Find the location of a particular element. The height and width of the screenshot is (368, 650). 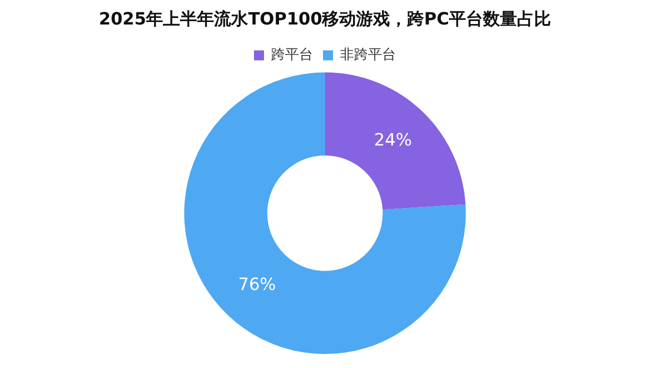

legend-label: 非跨平台 is located at coordinates (368, 55).